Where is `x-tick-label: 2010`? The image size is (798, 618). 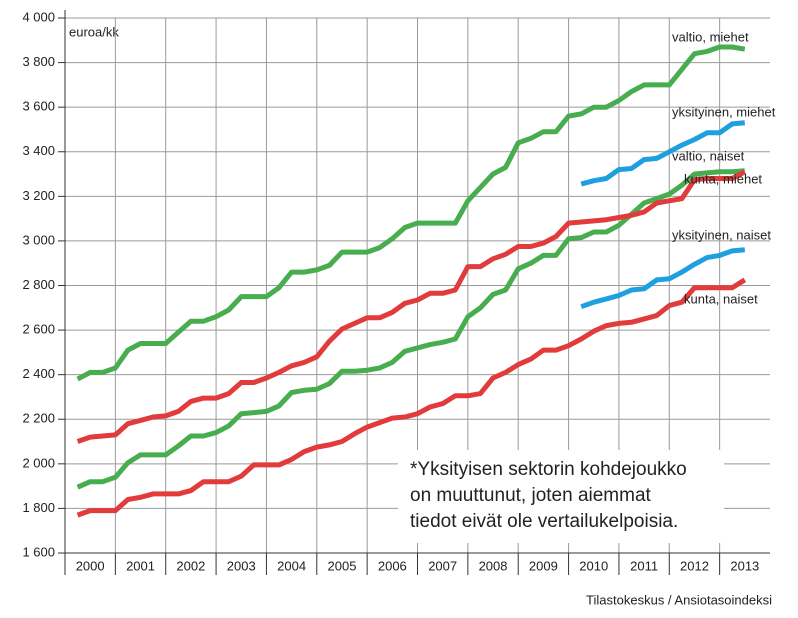 x-tick-label: 2010 is located at coordinates (593, 565).